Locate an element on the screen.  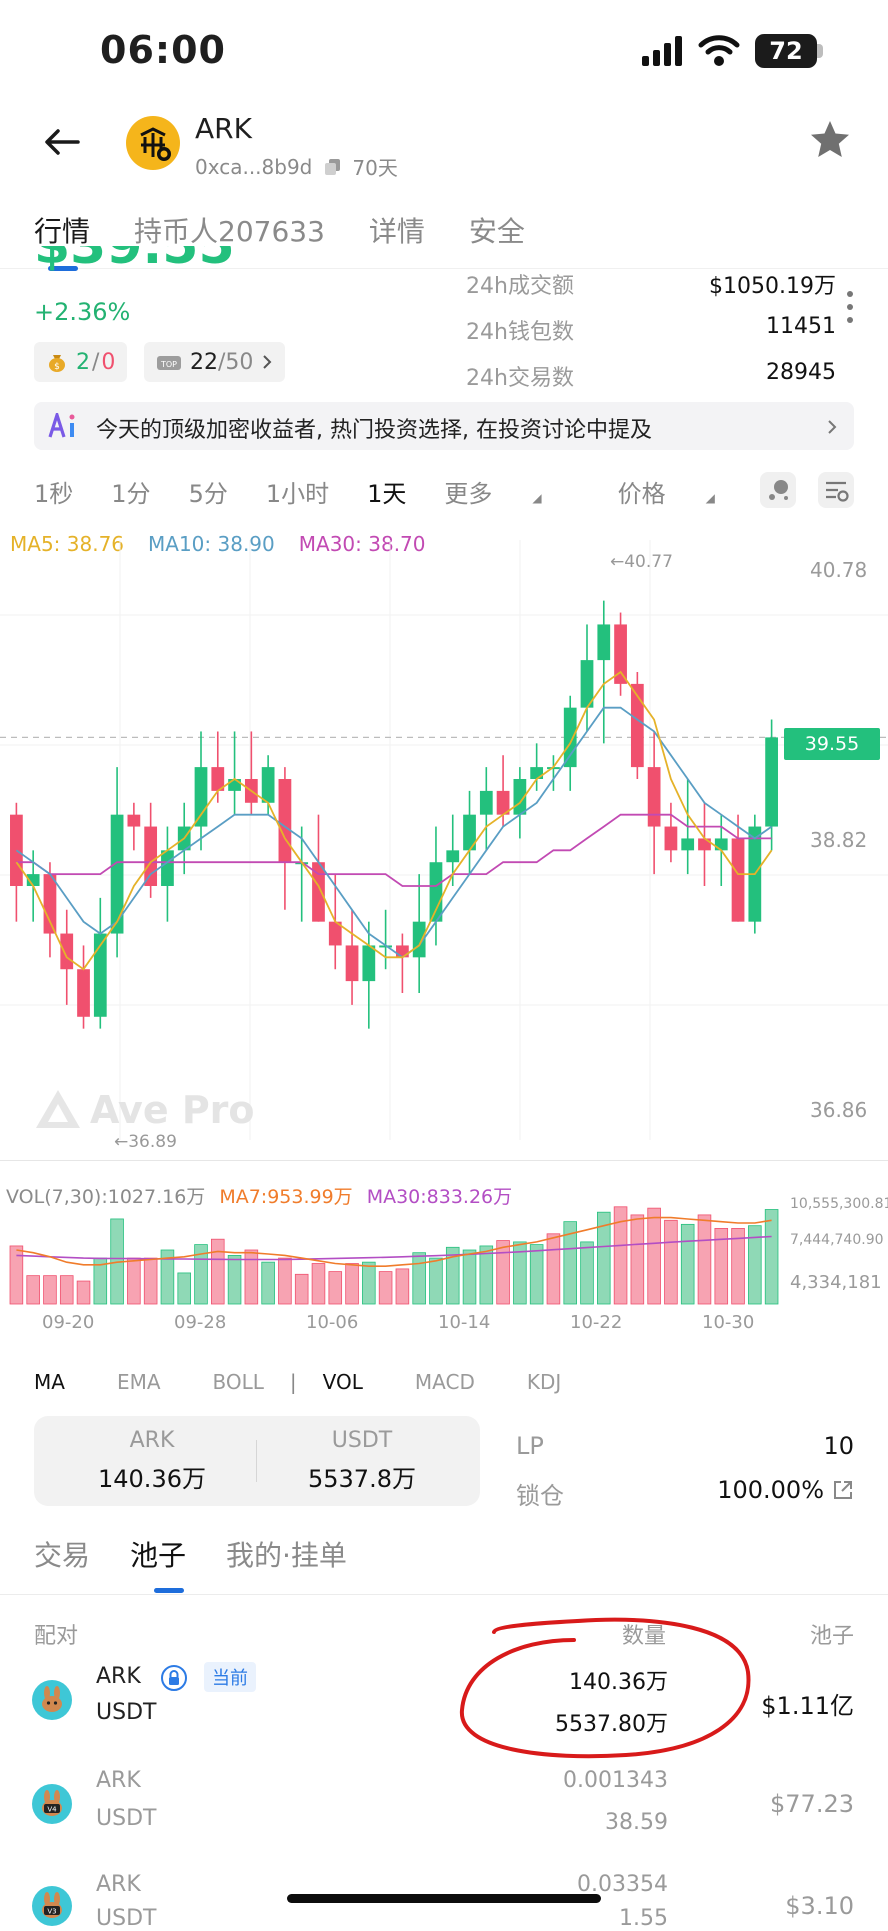
stat-label-txs: 24h交易数 is located at coordinates (520, 378).